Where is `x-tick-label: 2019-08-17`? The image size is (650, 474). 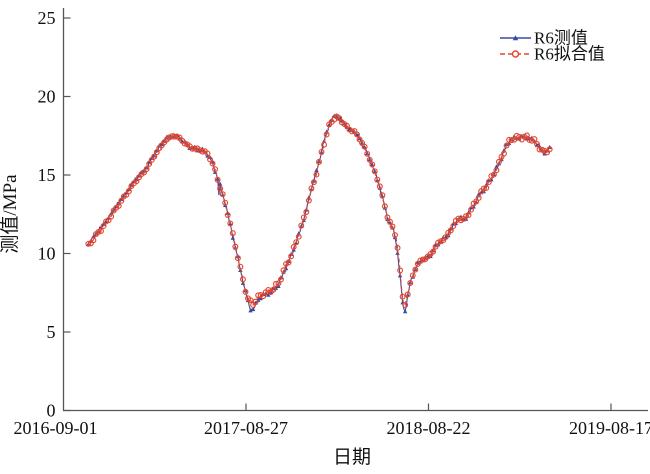
x-tick-label: 2019-08-17 is located at coordinates (609, 428).